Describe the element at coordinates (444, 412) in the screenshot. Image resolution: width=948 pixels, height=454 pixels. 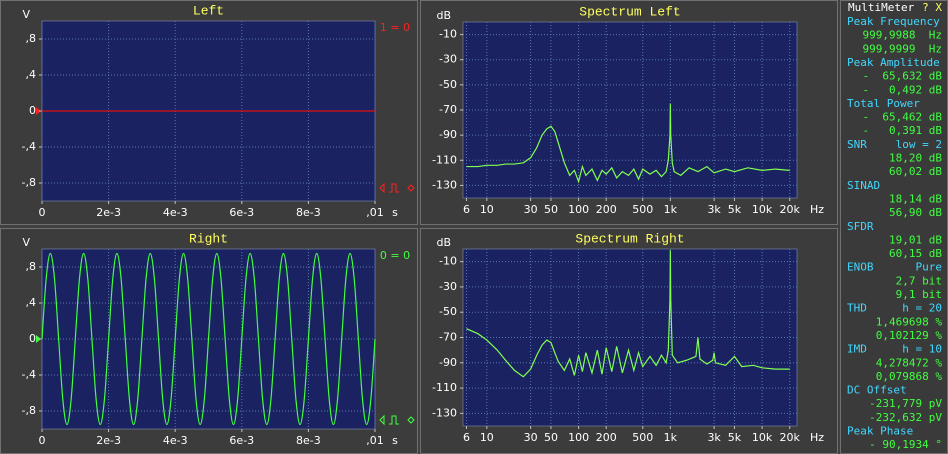
I see `y-tick-label: -130` at that location.